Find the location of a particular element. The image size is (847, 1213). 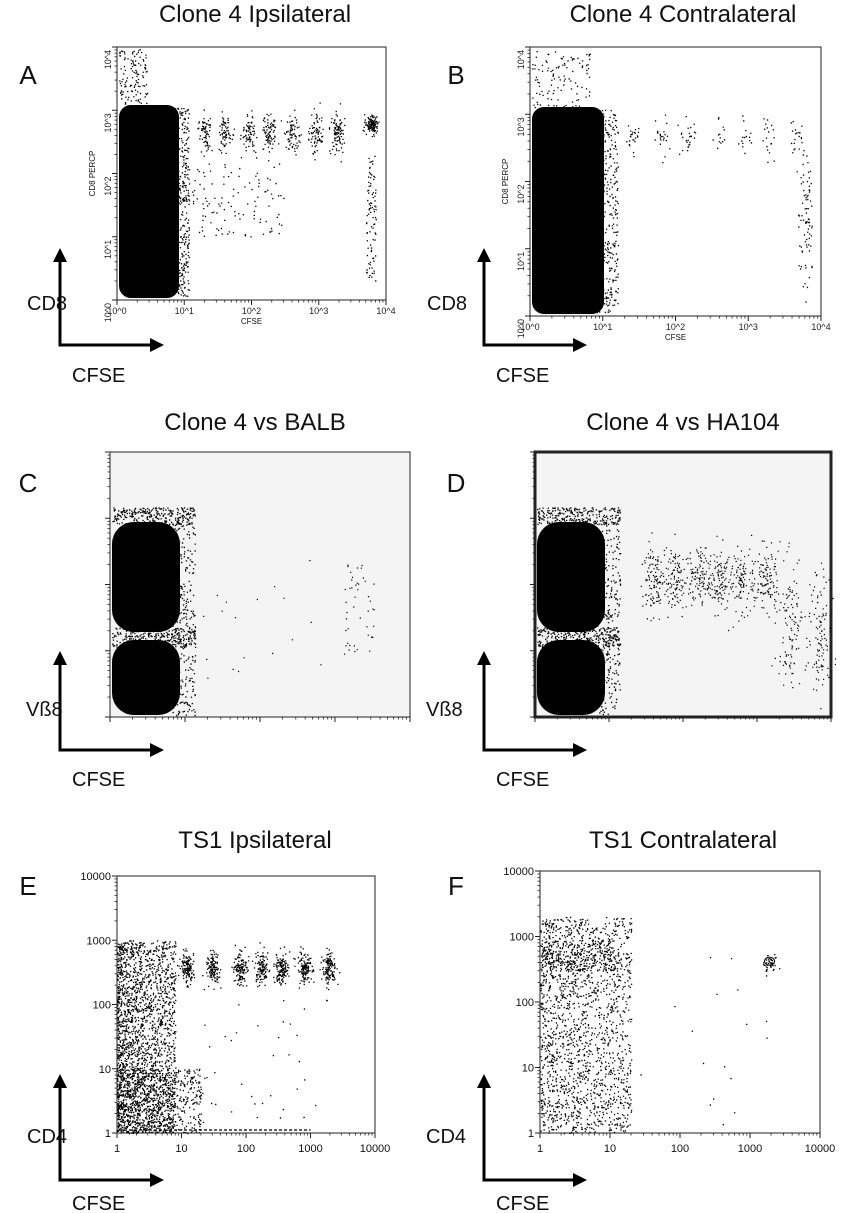

plot-area is located at coordinates (680, 1002).